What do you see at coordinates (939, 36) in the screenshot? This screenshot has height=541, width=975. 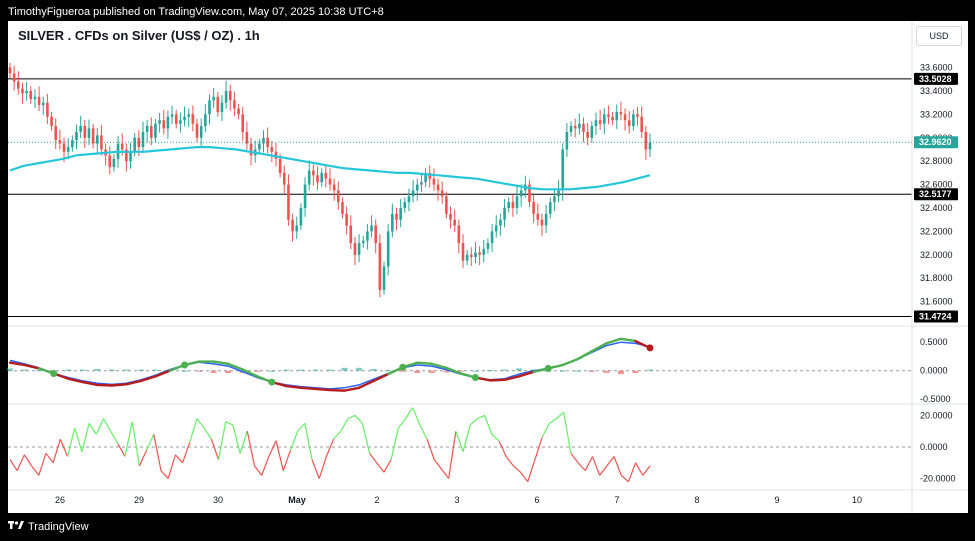 I see `currency-button: USD` at bounding box center [939, 36].